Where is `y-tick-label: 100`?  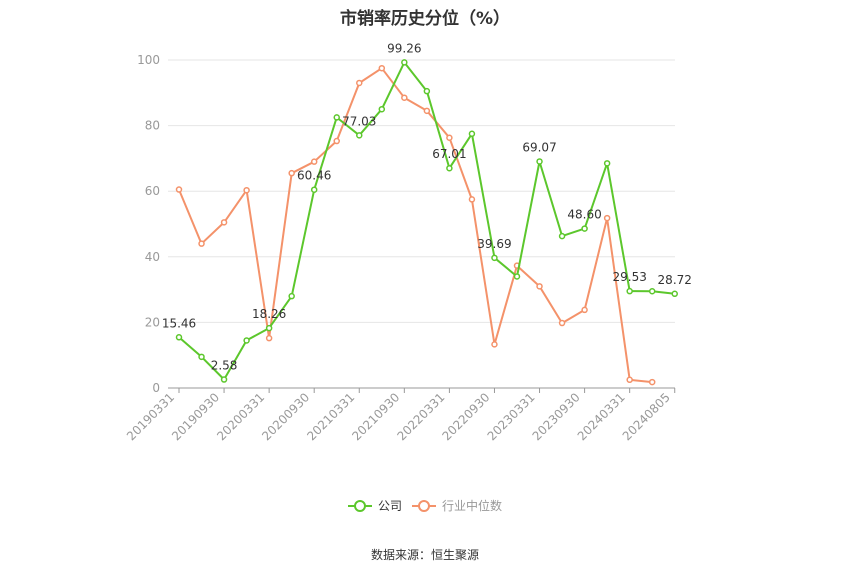
y-tick-label: 100 is located at coordinates (148, 60).